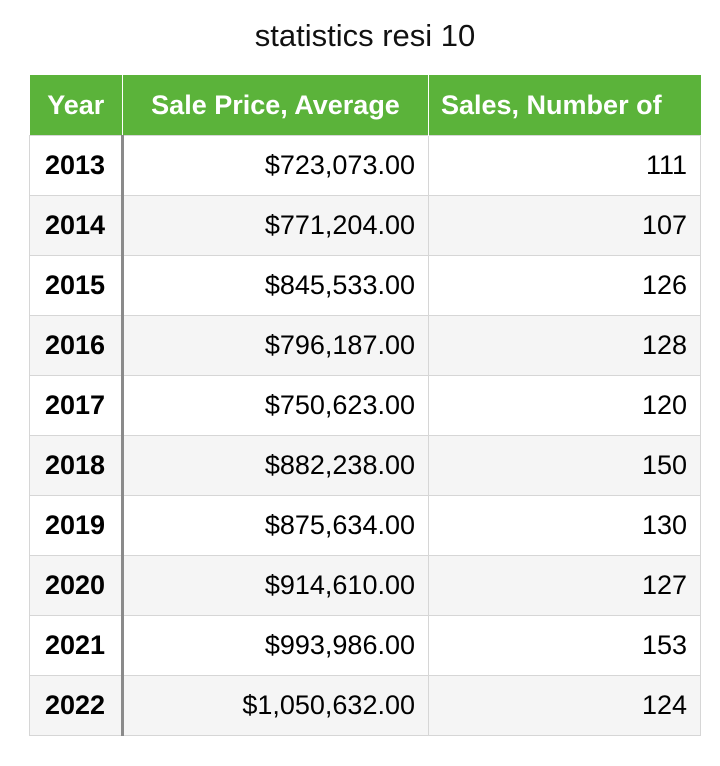 This screenshot has height=766, width=720. I want to click on table-row: 2022 $1,050,632.00 124, so click(365, 705).